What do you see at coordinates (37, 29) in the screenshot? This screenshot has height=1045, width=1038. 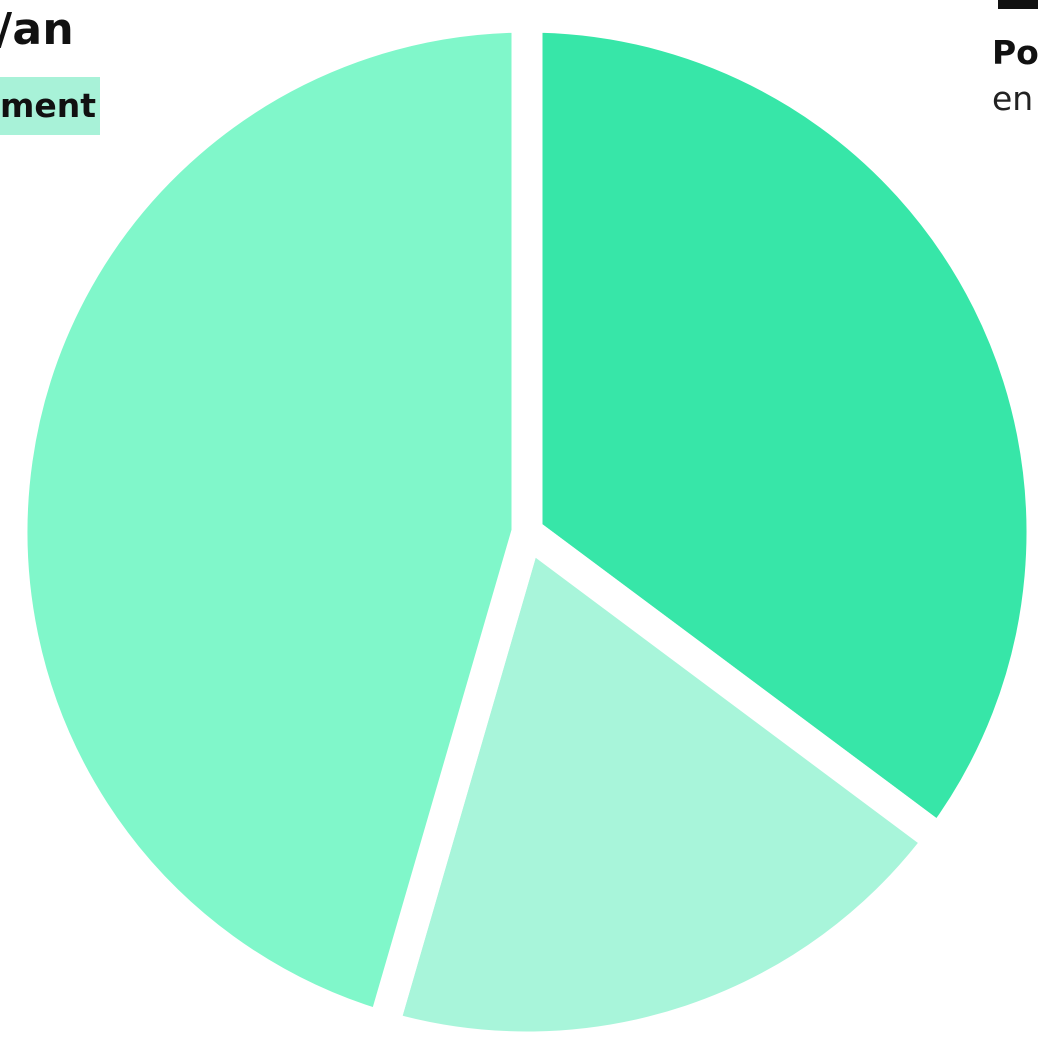 I see `chart-title-fragment: /an` at bounding box center [37, 29].